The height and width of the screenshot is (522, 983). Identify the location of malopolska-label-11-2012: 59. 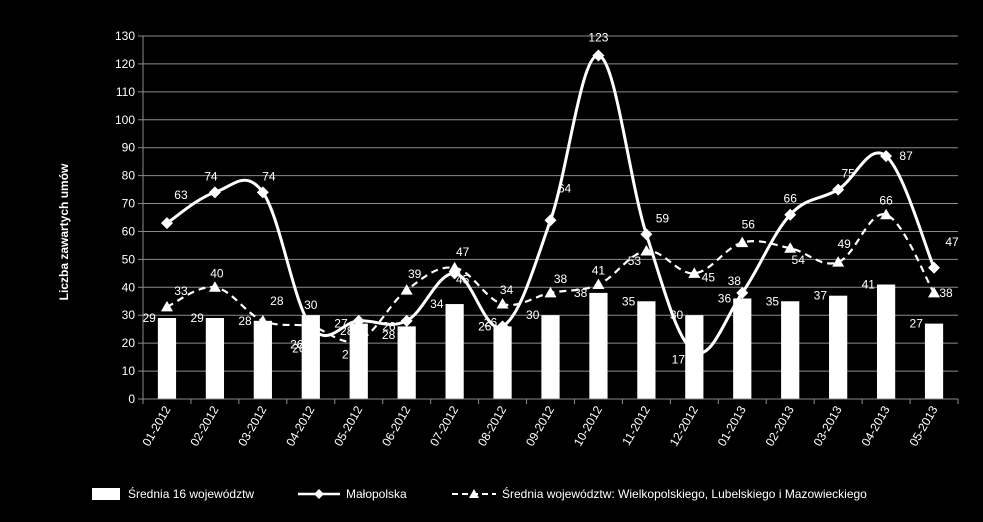
(663, 218).